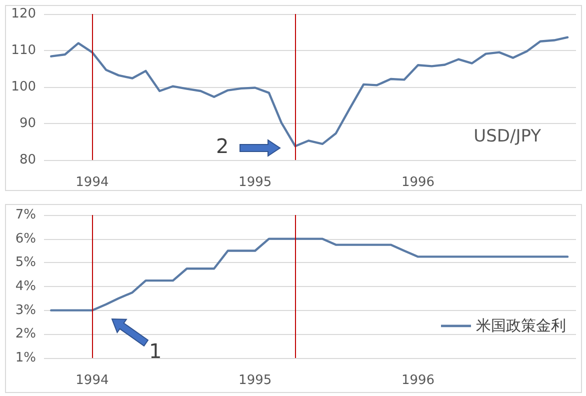 This screenshot has height=396, width=586. What do you see at coordinates (155, 351) in the screenshot?
I see `annotation: 1` at bounding box center [155, 351].